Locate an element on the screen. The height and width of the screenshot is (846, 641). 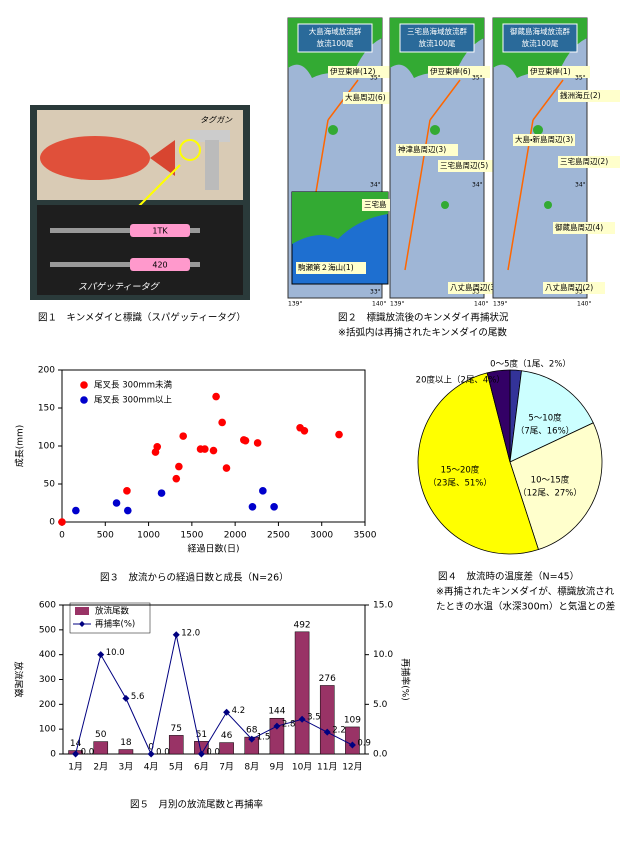
bar-value-label: 18 is located at coordinates (126, 743).